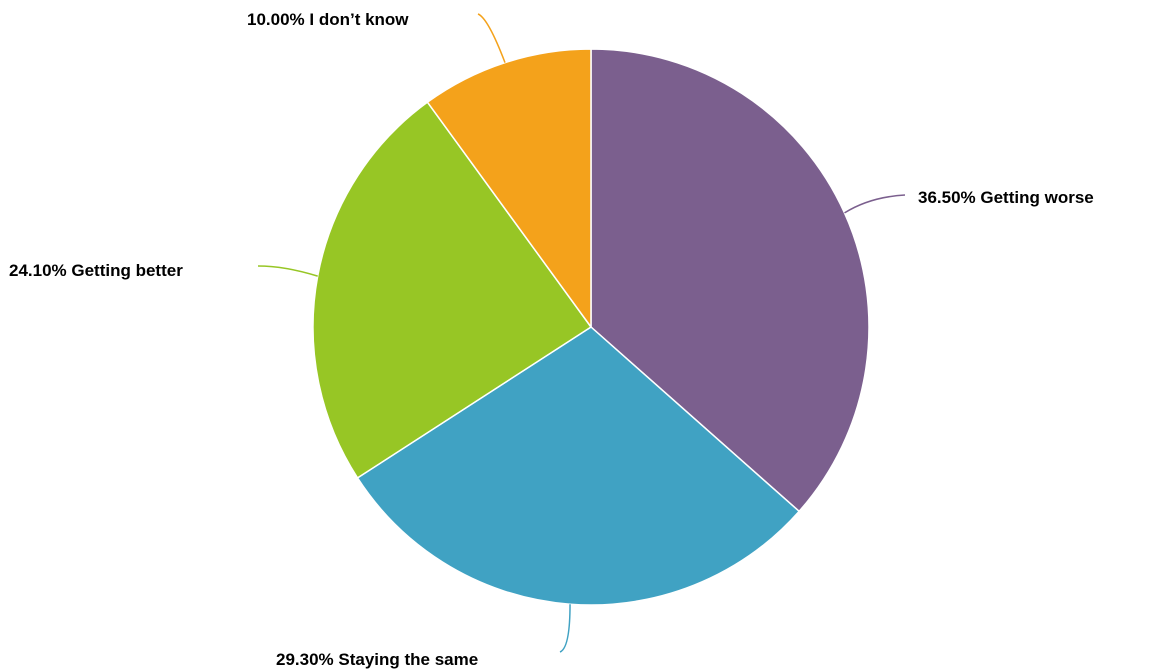  Describe the element at coordinates (377, 659) in the screenshot. I see `slice-label-staying-the-same: 29.30% Staying the same` at that location.